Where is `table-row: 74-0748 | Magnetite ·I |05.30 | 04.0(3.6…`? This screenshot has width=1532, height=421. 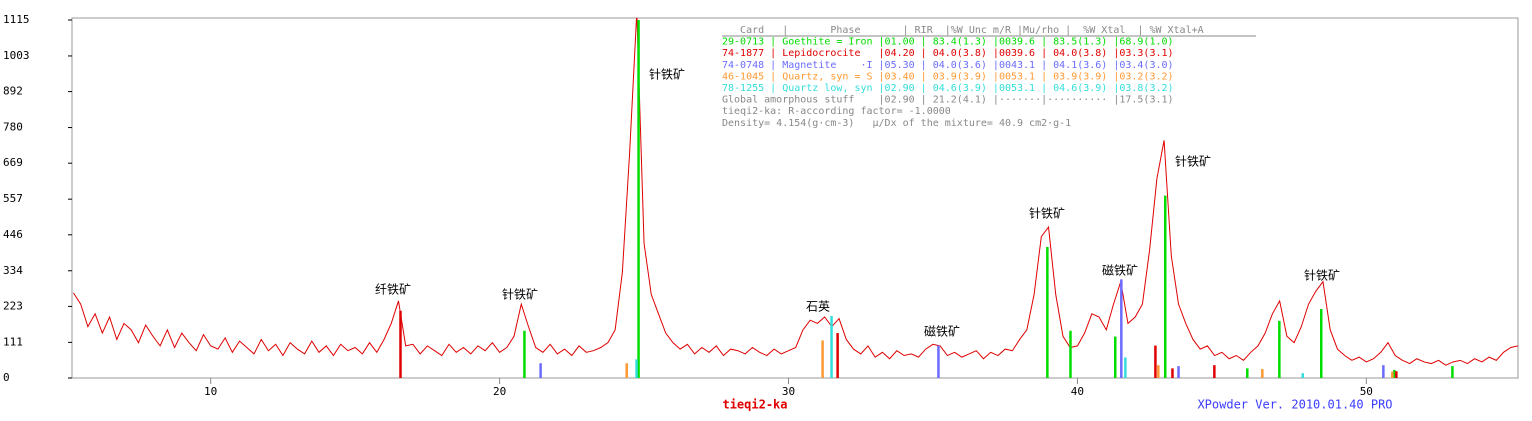
table-row: 74-0748 | Magnetite ·I |05.30 | 04.0(3.6… is located at coordinates (948, 65).